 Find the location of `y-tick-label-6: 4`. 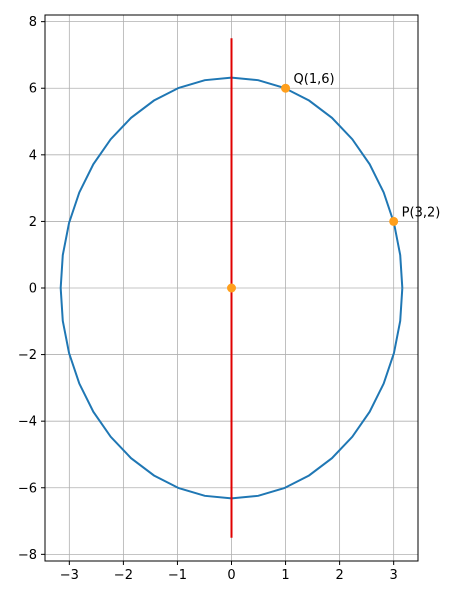

y-tick-label-6: 4 is located at coordinates (33, 155).